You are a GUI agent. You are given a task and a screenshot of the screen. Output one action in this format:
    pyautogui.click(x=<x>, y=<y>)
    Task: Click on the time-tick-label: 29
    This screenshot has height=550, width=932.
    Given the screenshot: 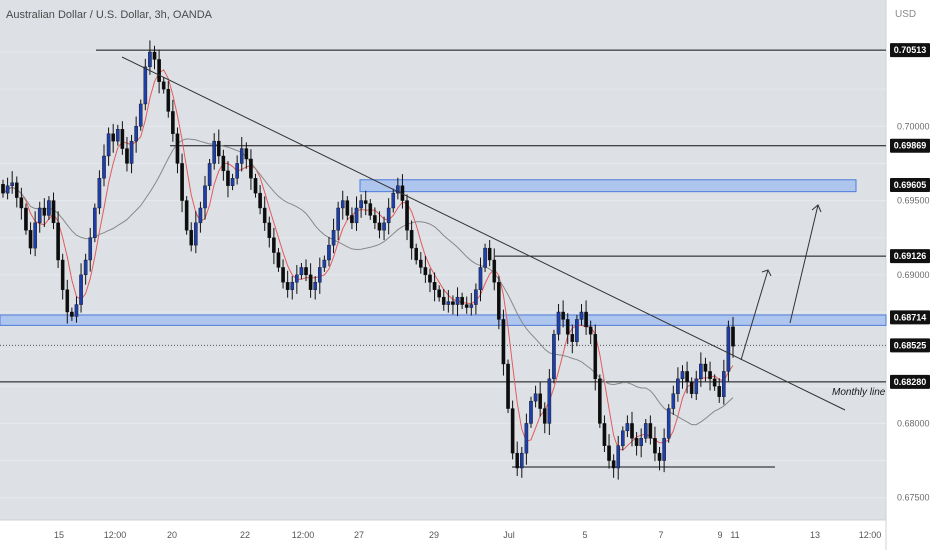 What is the action you would take?
    pyautogui.click(x=434, y=535)
    